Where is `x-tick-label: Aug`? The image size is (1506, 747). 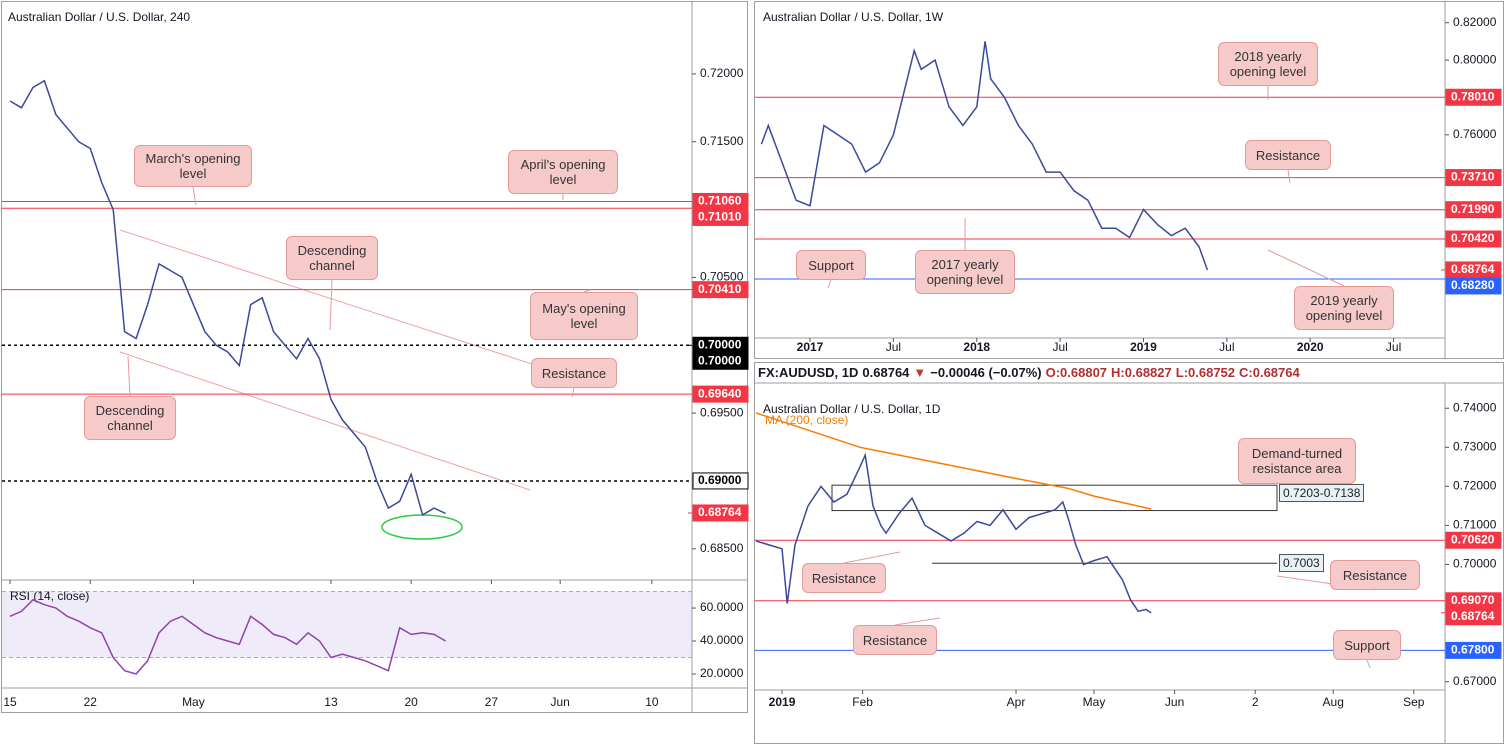
x-tick-label: Aug is located at coordinates (1333, 702).